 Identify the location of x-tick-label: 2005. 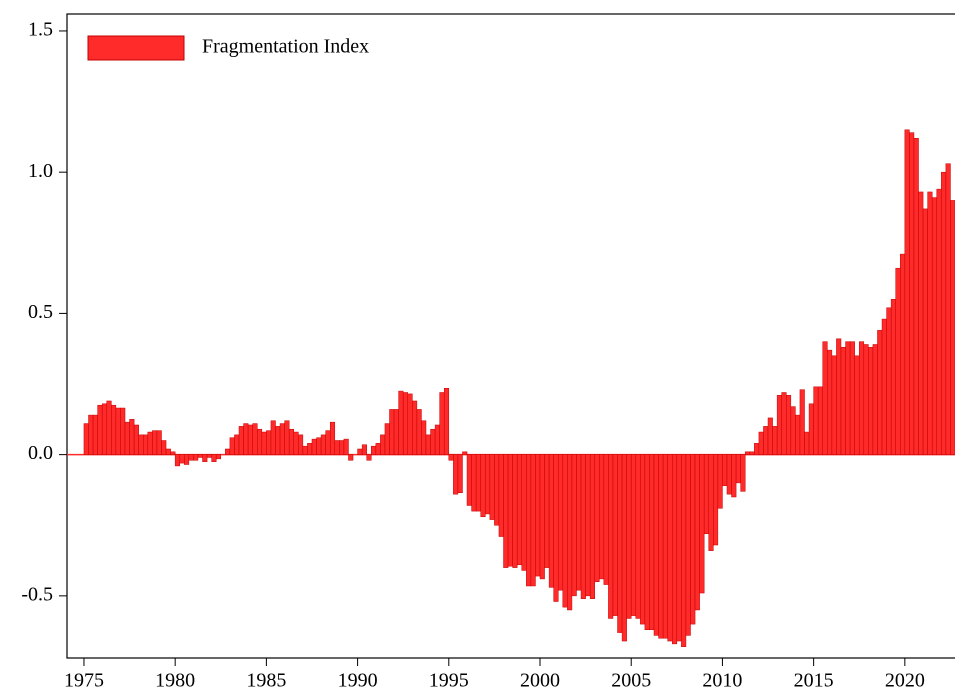
(631, 681).